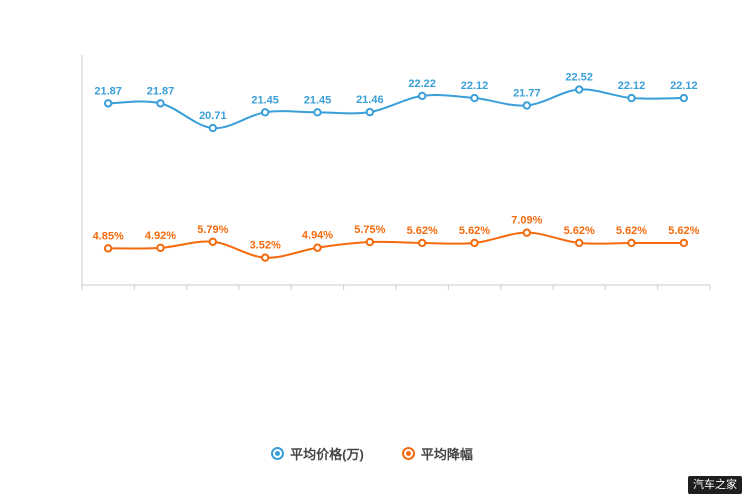  Describe the element at coordinates (372, 453) in the screenshot. I see `chart-legend: 平均价格(万) 平均降幅` at that location.